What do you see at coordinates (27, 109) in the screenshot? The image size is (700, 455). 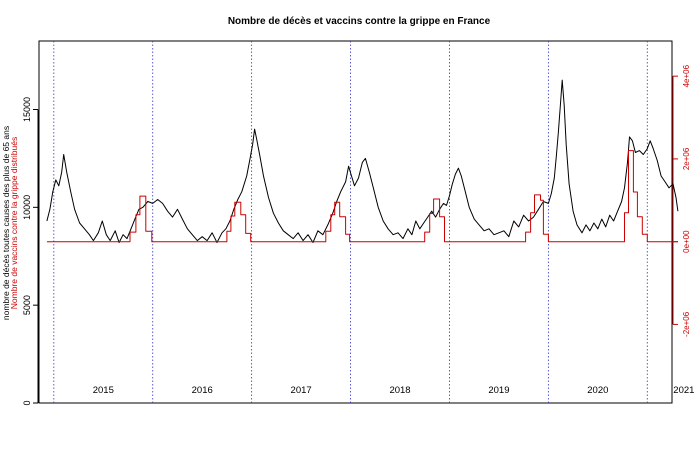 I see `left-axis-tick-label: 15000` at bounding box center [27, 109].